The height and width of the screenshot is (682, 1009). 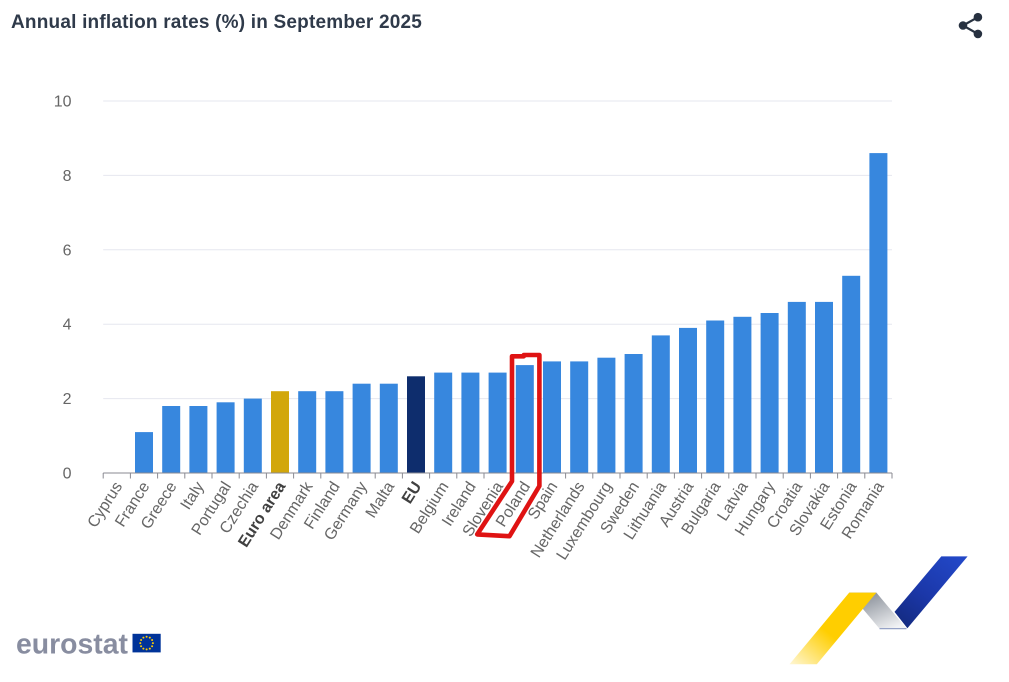 I want to click on svg-text: eurostat, so click(x=72, y=644).